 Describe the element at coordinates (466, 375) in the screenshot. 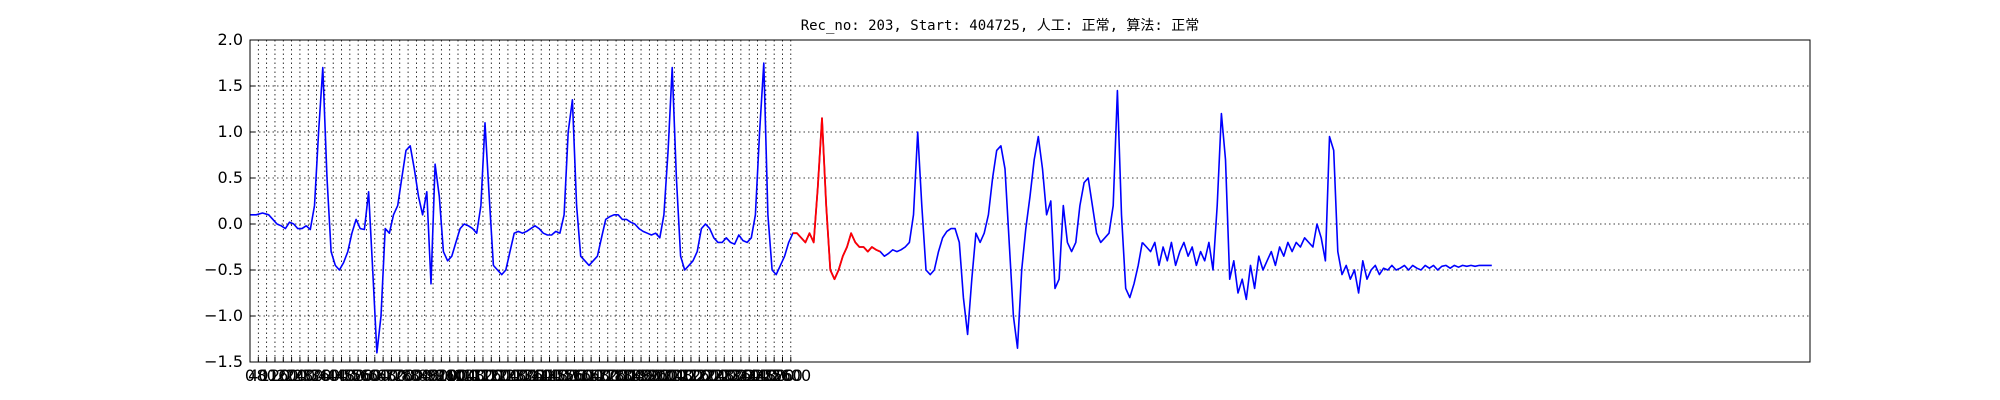

I see `x-tick-label: 1040` at that location.